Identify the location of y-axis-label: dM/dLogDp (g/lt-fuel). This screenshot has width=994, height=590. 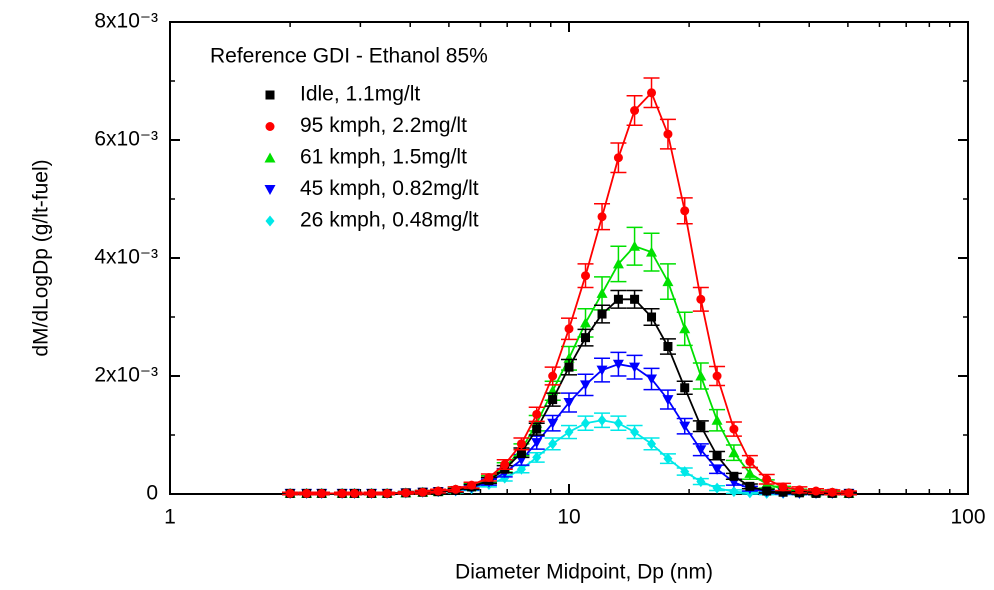
(41, 257).